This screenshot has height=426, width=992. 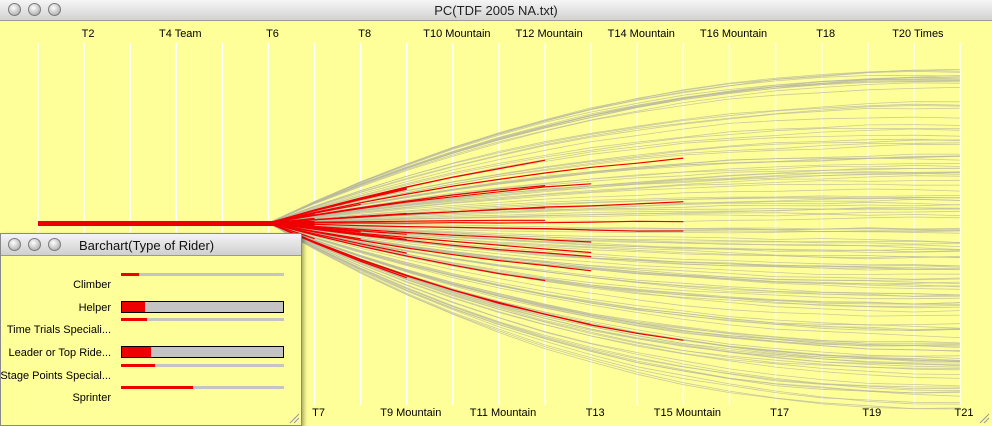 I want to click on axis-label-top: T6, so click(x=272, y=34).